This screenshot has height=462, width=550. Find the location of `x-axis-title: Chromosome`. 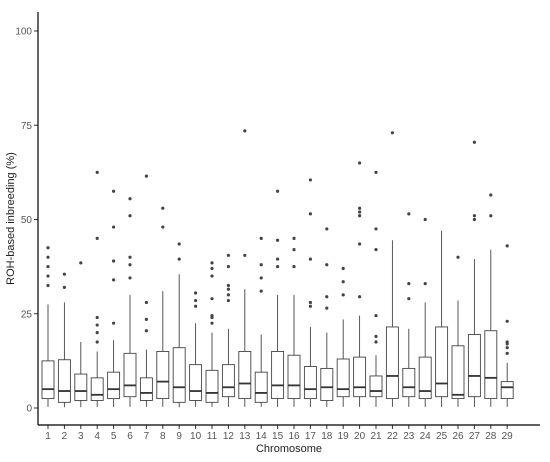

x-axis-title: Chromosome is located at coordinates (289, 449).